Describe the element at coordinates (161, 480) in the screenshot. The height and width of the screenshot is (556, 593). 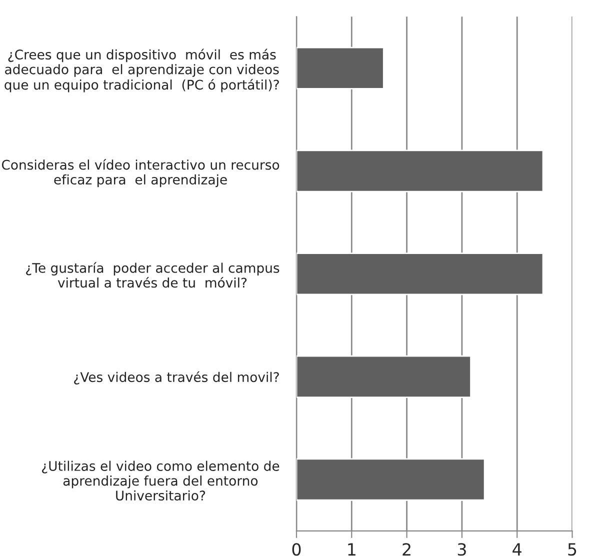
I see `y-tick-label: ¿Utilizas el video como elemento de aprendizaje fuera del entorno Universitario?` at that location.